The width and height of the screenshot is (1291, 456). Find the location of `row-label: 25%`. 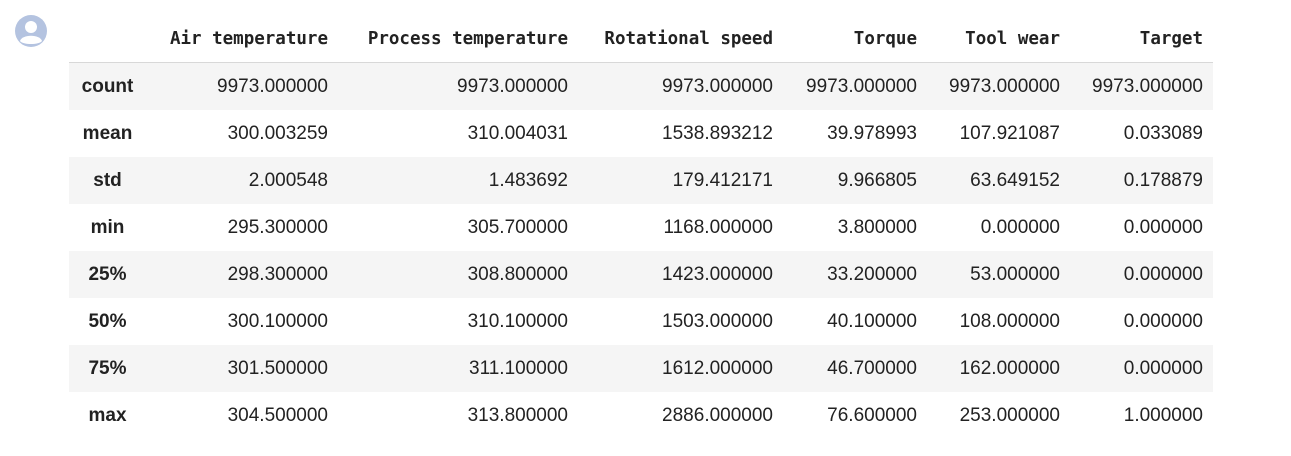

row-label: 25% is located at coordinates (107, 274).